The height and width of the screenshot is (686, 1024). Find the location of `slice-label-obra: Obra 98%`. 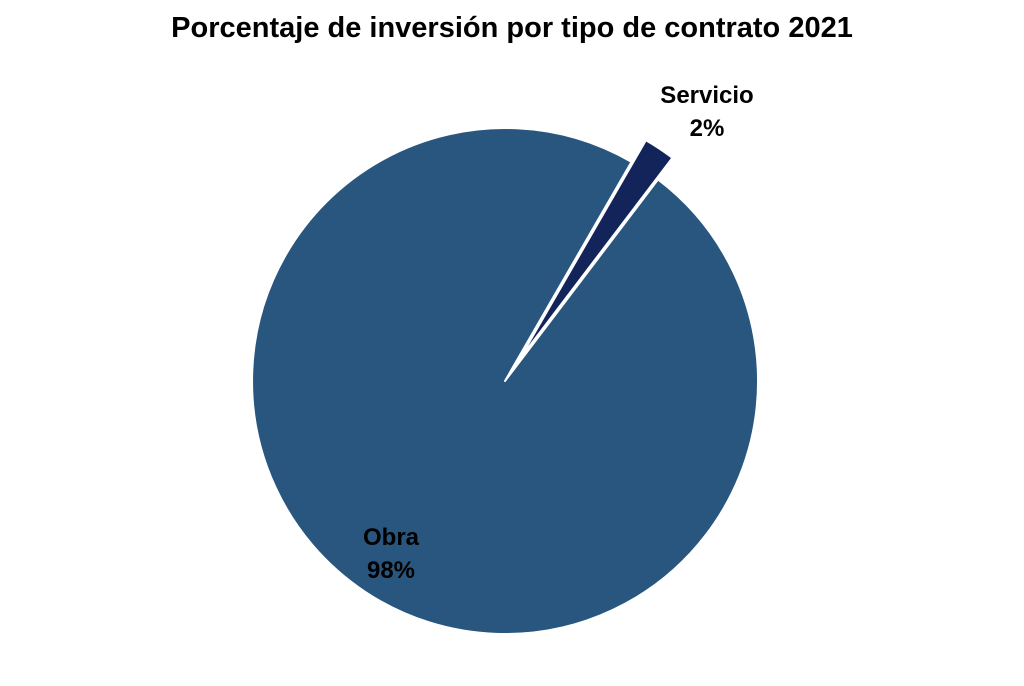

slice-label-obra: Obra 98% is located at coordinates (391, 554).